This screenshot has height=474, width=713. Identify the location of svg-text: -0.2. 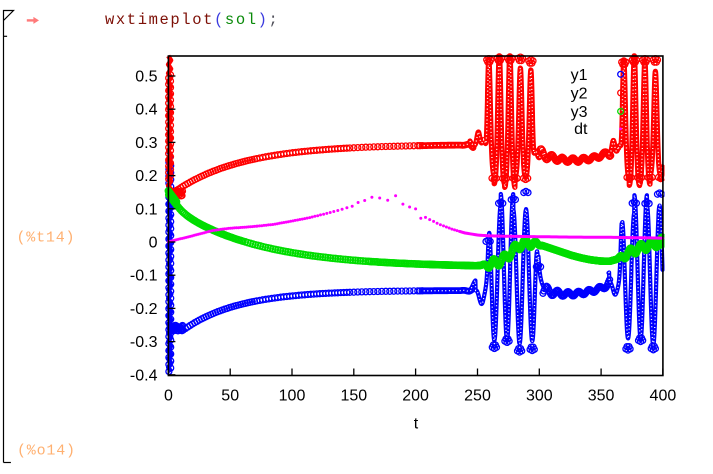
(144, 309).